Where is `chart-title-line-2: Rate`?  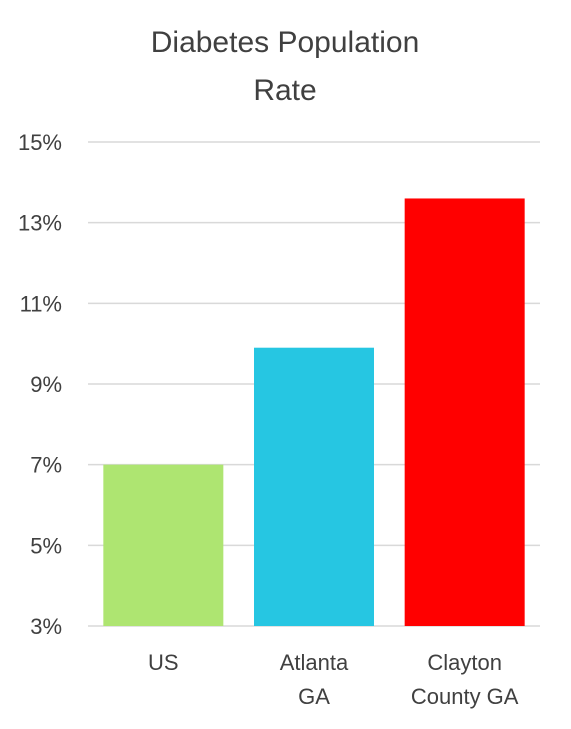 chart-title-line-2: Rate is located at coordinates (284, 90).